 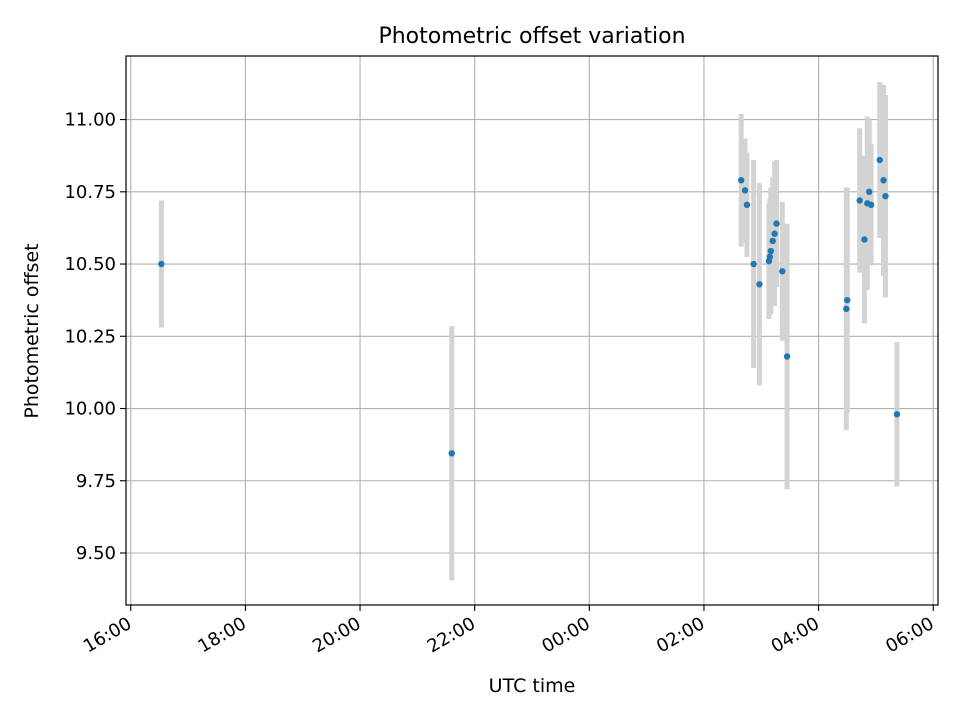 I want to click on y-tick-label: 10.75, so click(x=90, y=192).